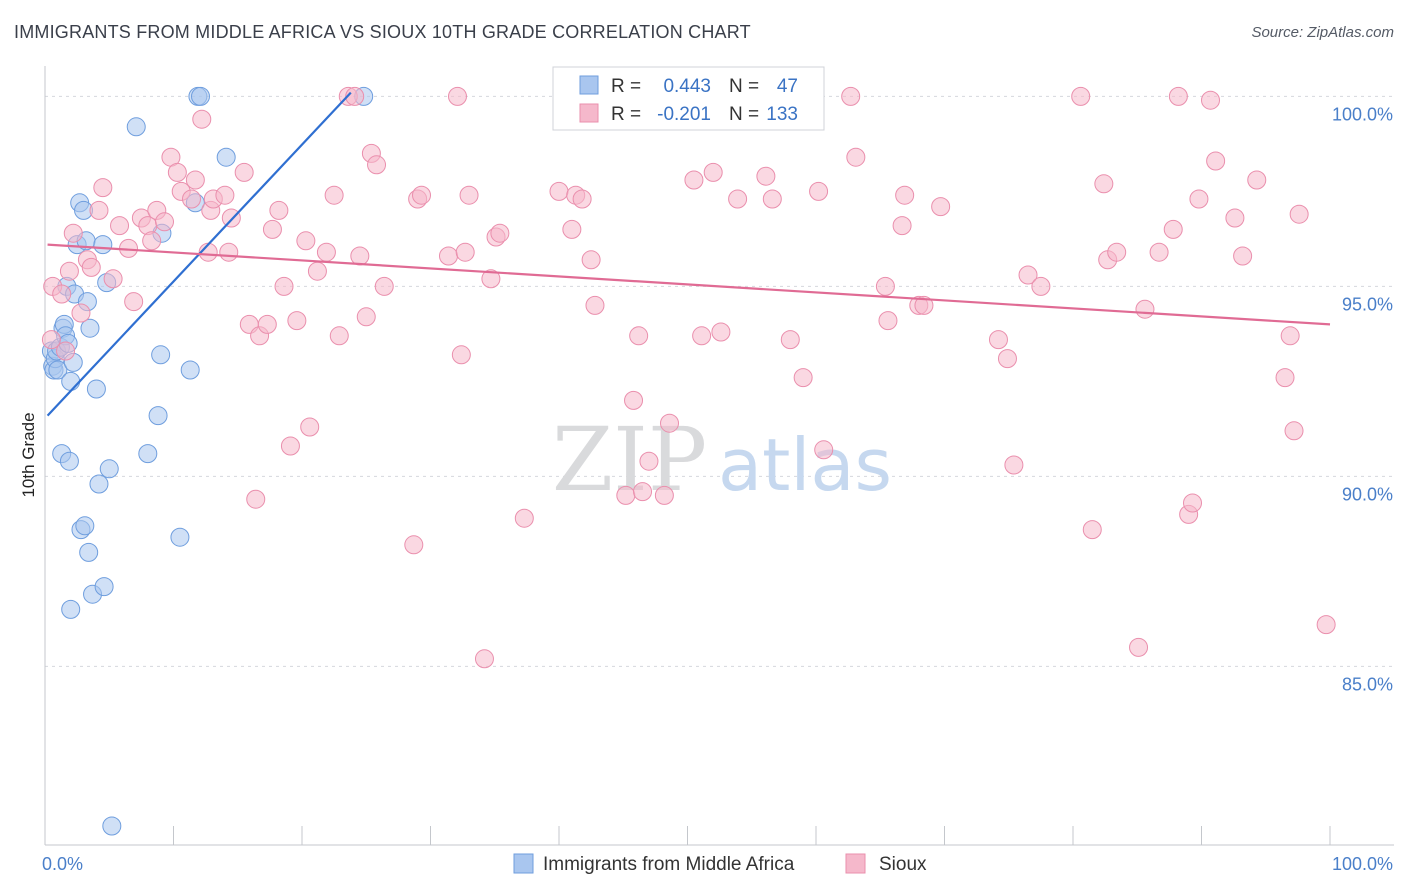  What do you see at coordinates (782, 114) in the screenshot?
I see `legend-sioux-n-value: 133` at bounding box center [782, 114].